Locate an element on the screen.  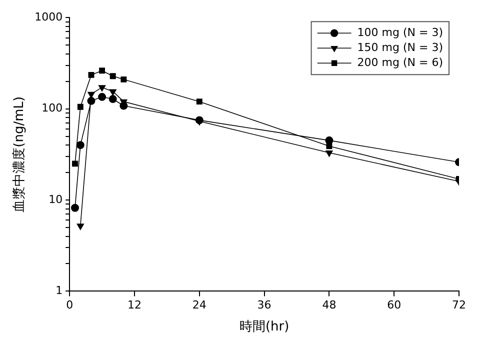
x-tick-label: 24 is located at coordinates (199, 305).